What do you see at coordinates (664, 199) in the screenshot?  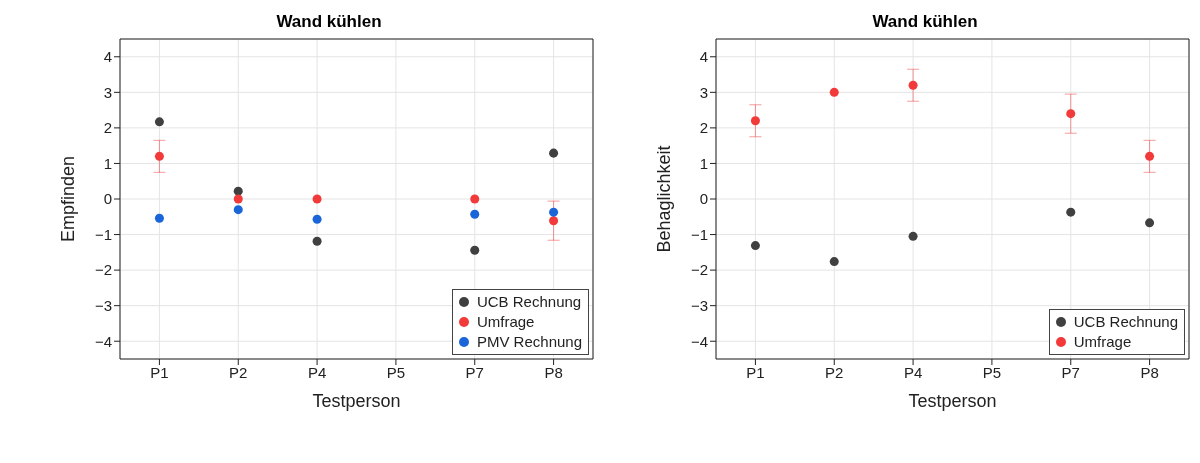 I see `y-axis-title: Behaglichkeit` at bounding box center [664, 199].